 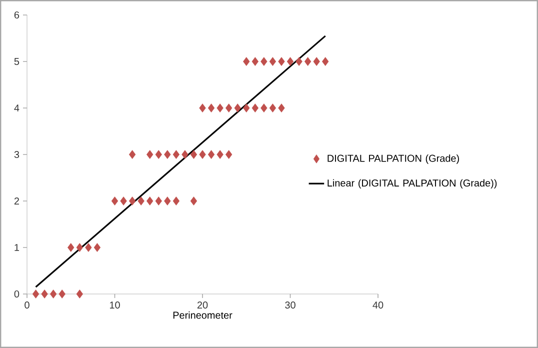 What do you see at coordinates (378, 305) in the screenshot?
I see `x-tick-label: 40` at bounding box center [378, 305].